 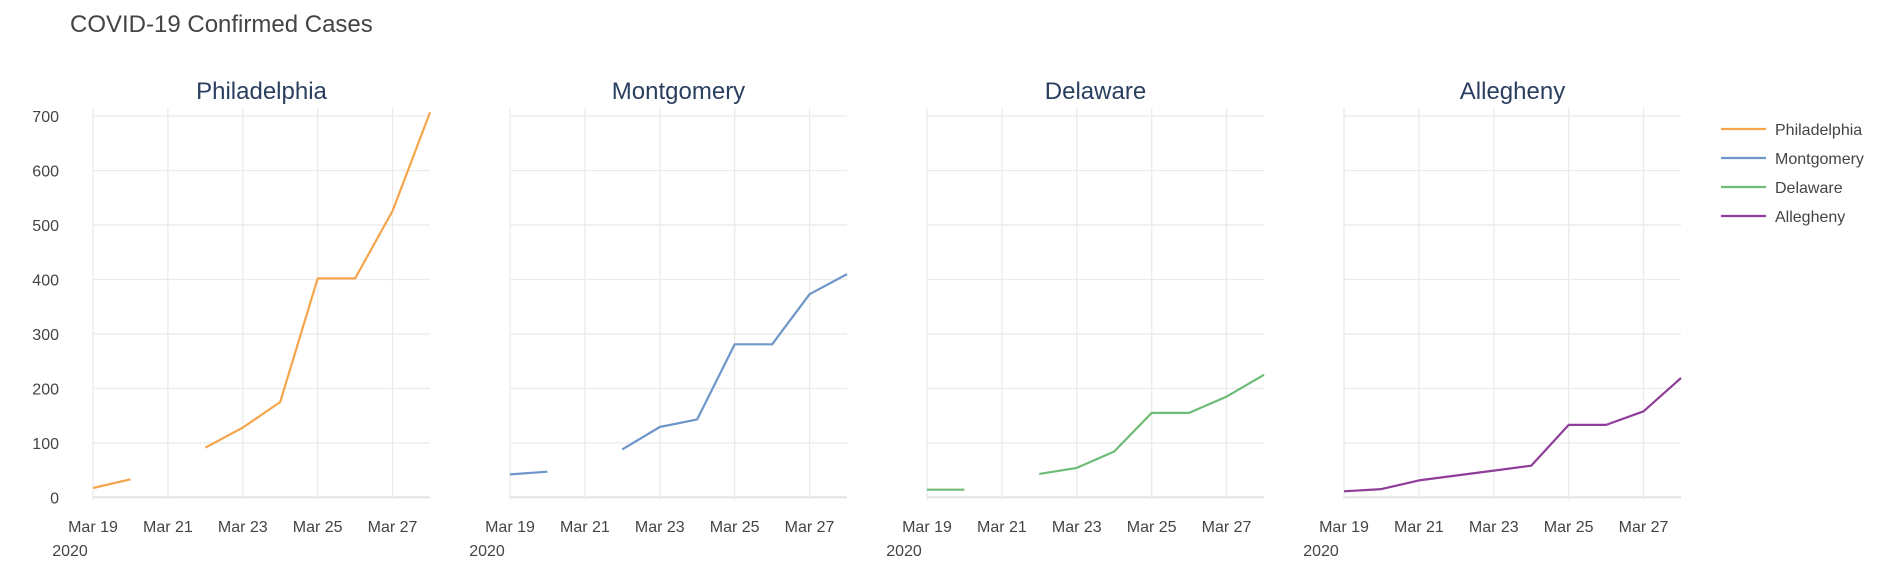 I want to click on series-line-philadelphia, so click(x=262, y=301).